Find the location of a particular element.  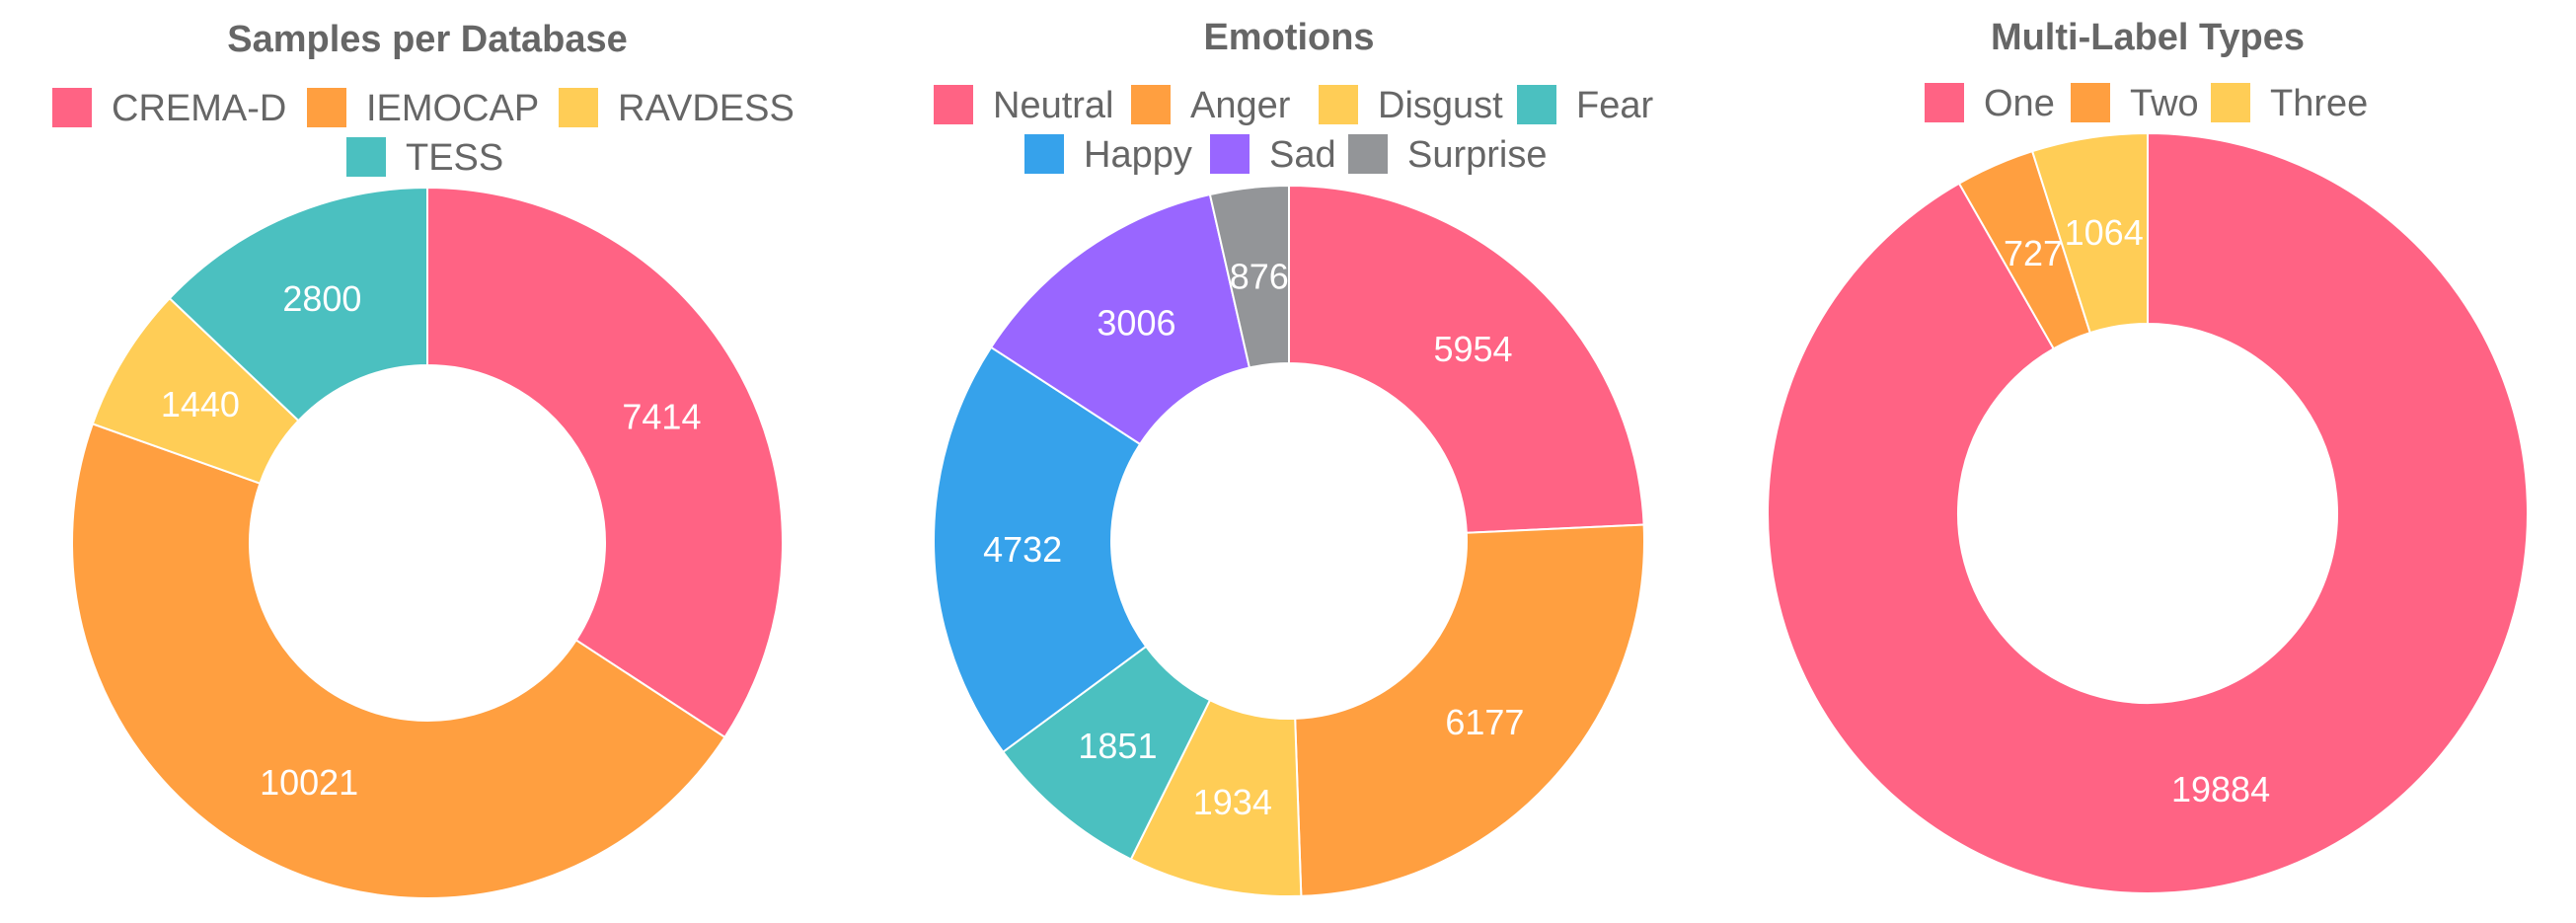

slice-emotions-happy is located at coordinates (1041, 550).